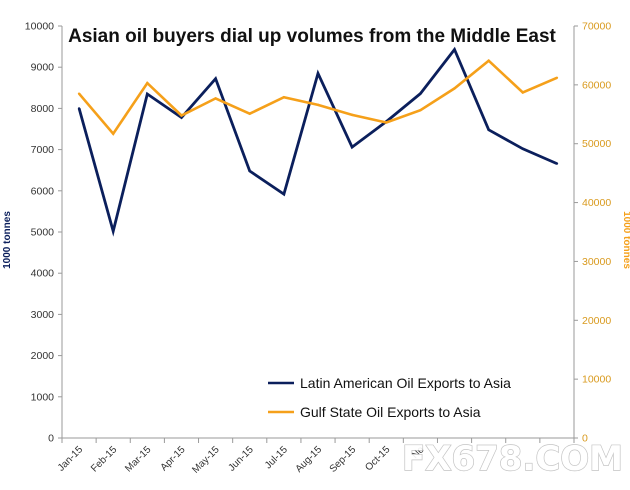  Describe the element at coordinates (7, 240) in the screenshot. I see `left-axis-title: 1000 tonnes` at that location.